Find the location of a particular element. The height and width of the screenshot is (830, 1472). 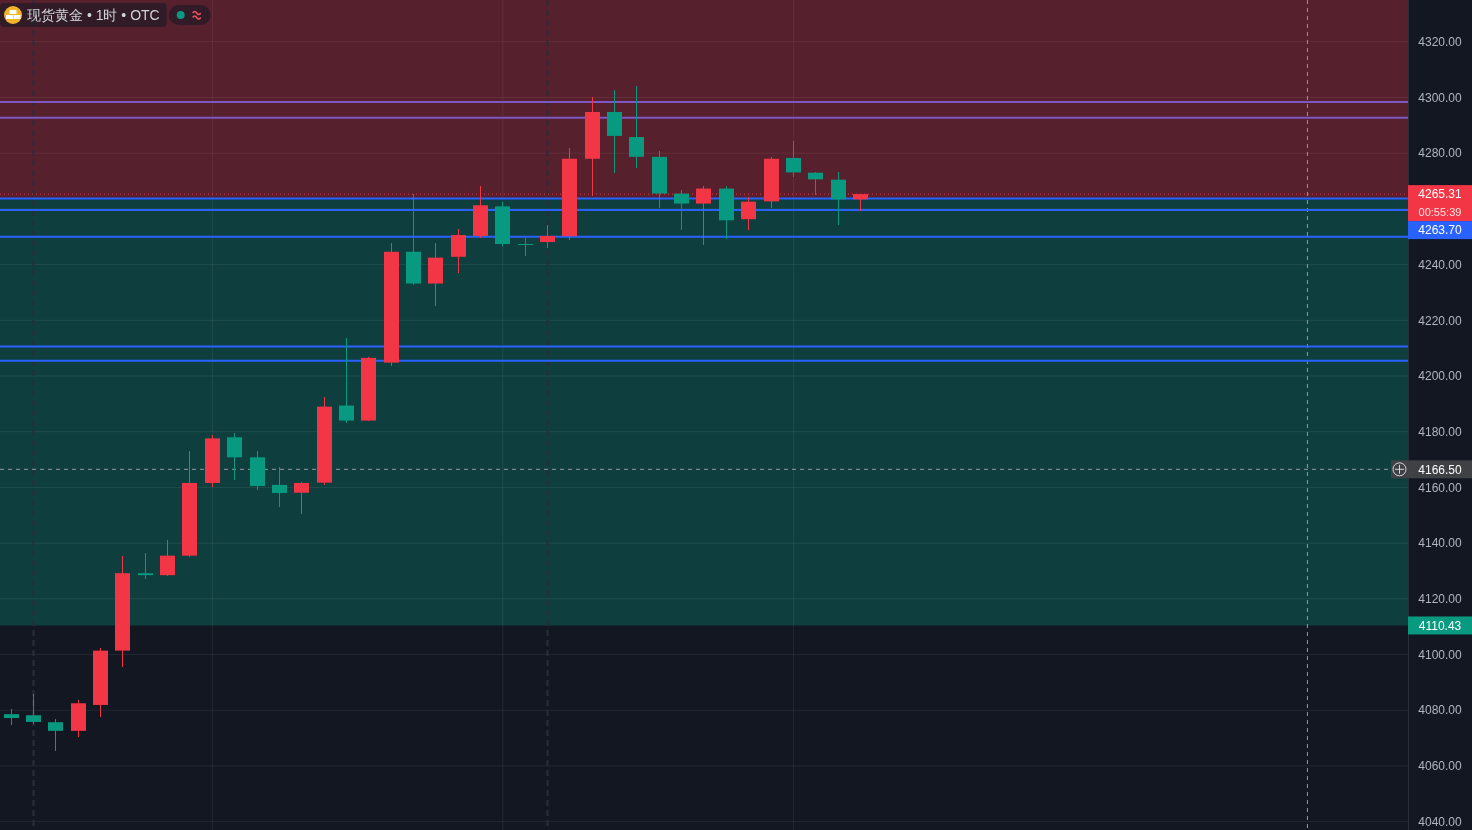

band-label: 4110.43 is located at coordinates (1440, 625).